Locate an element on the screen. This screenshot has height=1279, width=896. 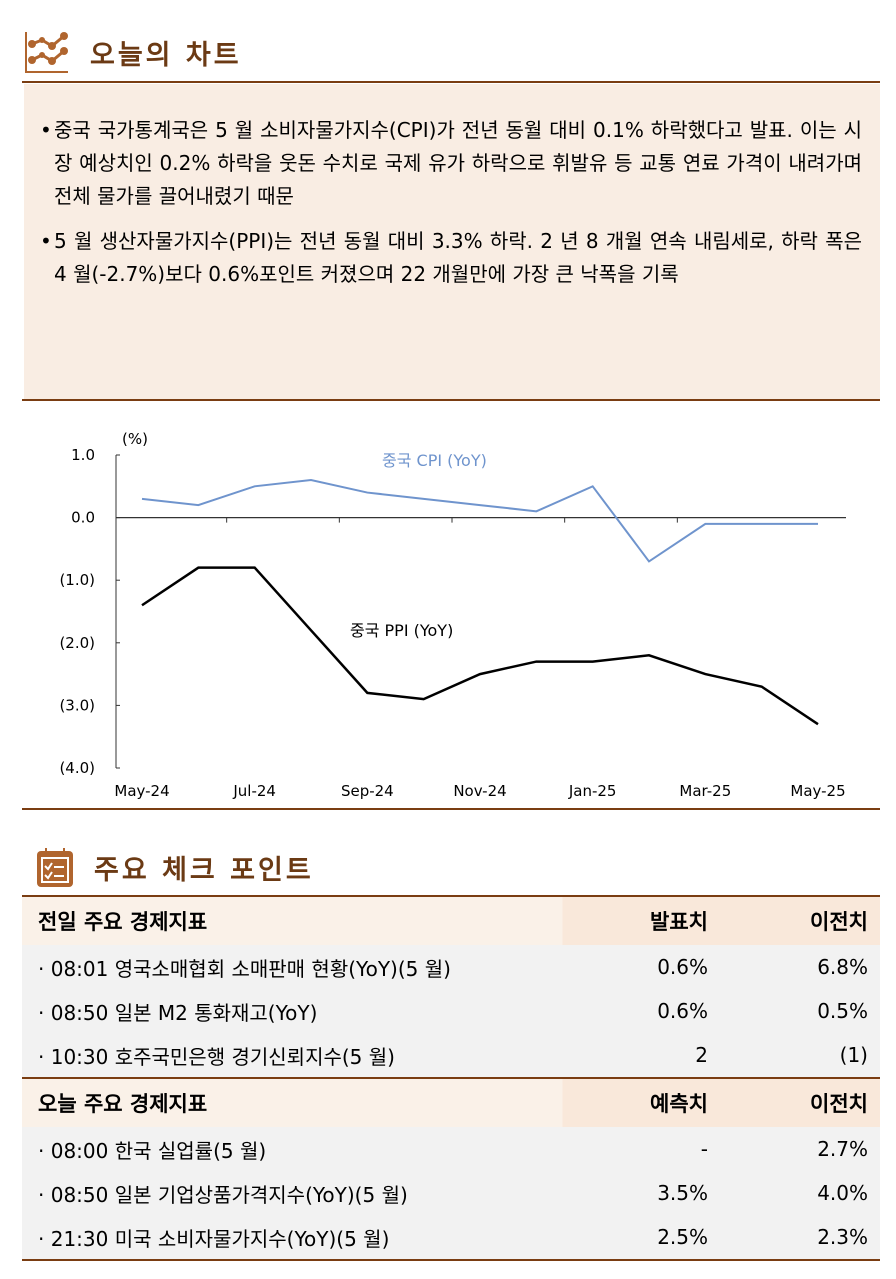
y-tick-label: 1.0 is located at coordinates (83, 455).